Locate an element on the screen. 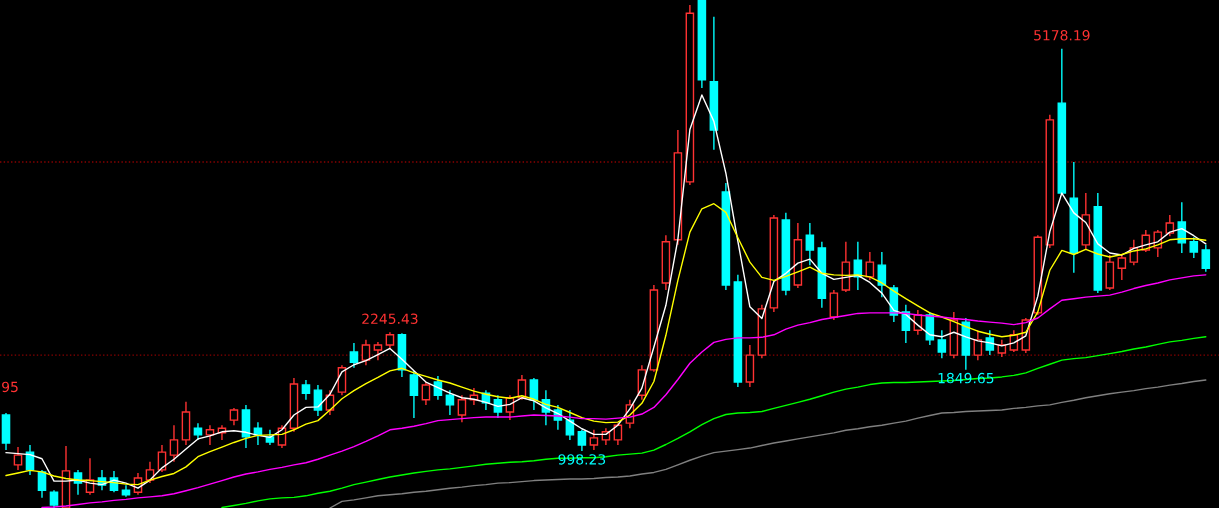 This screenshot has height=508, width=1219. annotation: 95 is located at coordinates (10, 387).